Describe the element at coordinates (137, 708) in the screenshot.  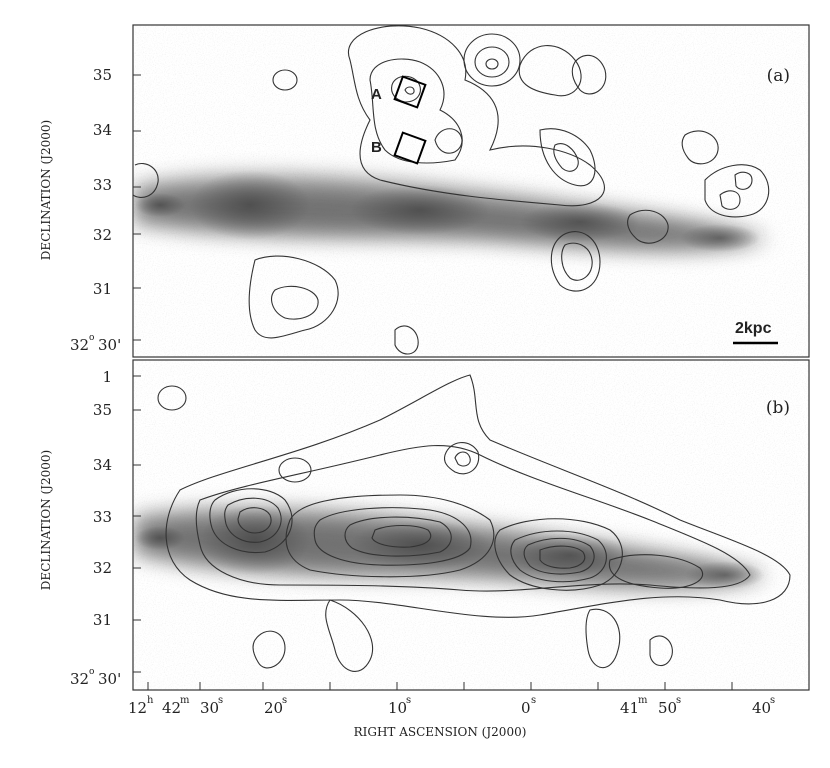
I see `svg-text: 12` at that location.